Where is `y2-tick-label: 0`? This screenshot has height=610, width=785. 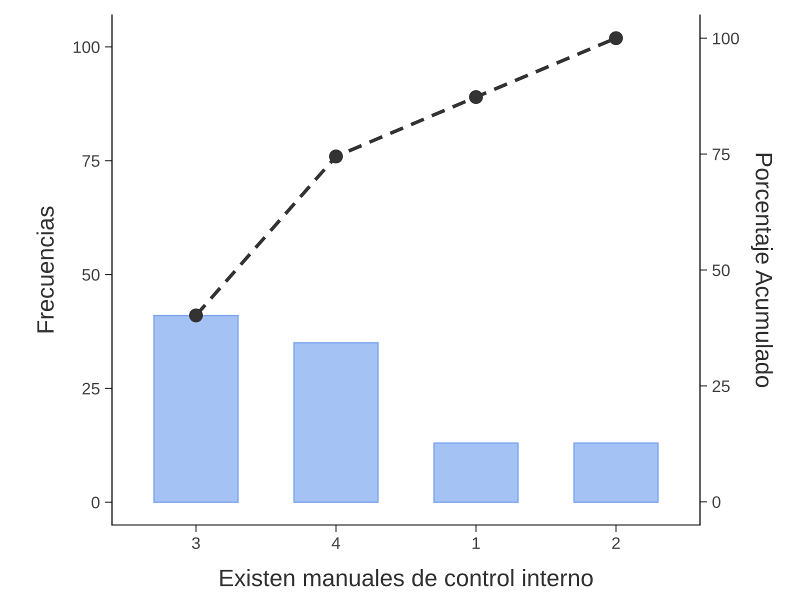 y2-tick-label: 0 is located at coordinates (716, 502).